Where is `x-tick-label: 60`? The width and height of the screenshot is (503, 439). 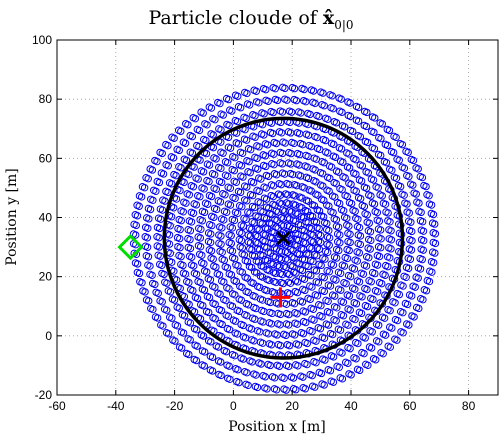 x-tick-label: 60 is located at coordinates (410, 406).